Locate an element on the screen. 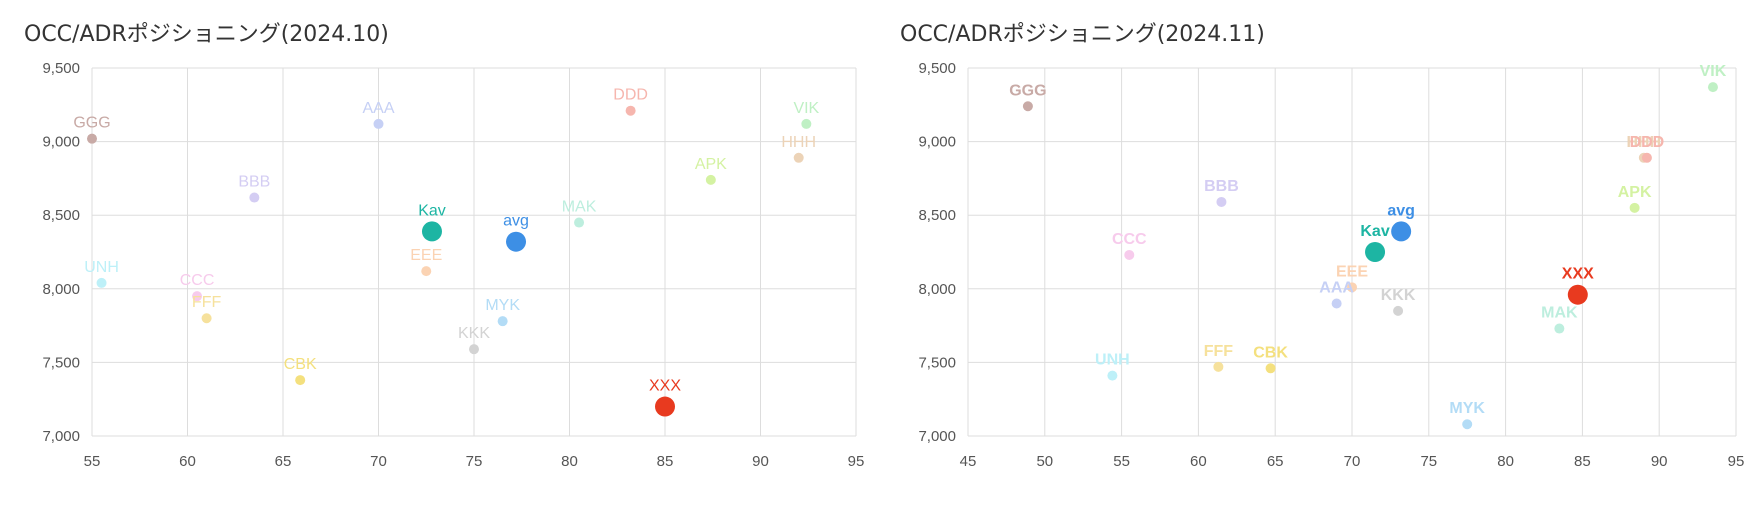  point-label-hhh: HHH is located at coordinates (798, 142).